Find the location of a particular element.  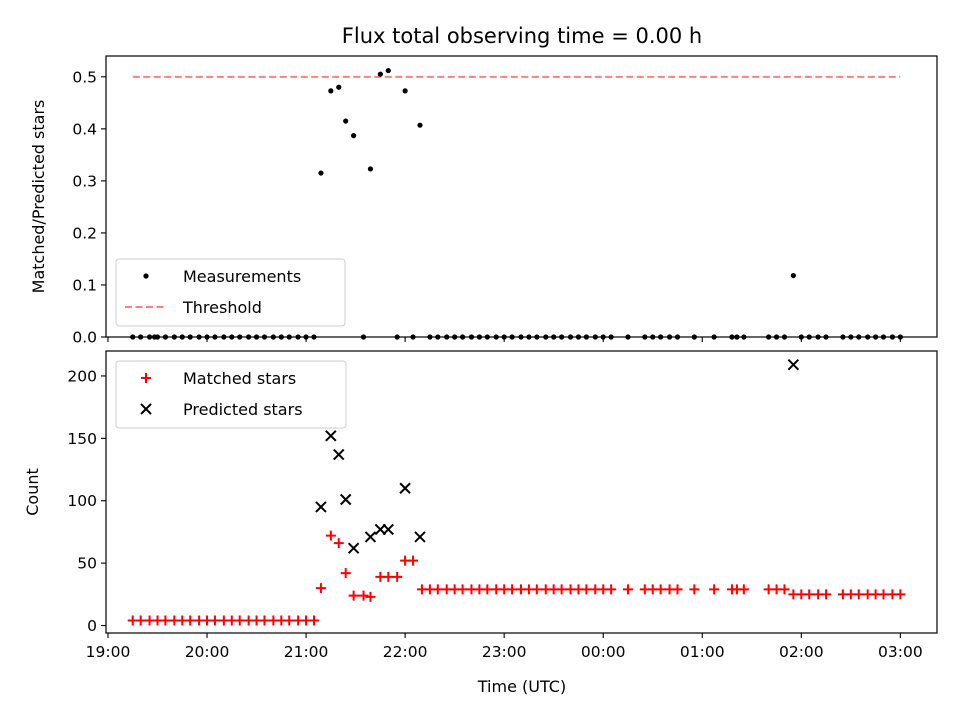

y-tick-label: 0.5 is located at coordinates (84, 77).